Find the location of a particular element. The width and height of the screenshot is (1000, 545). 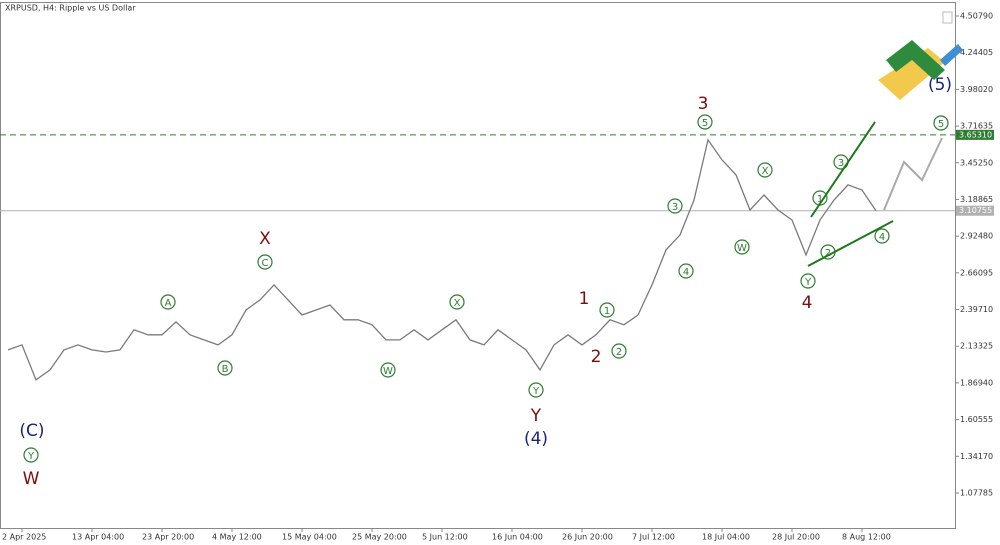

y-tick-label: 2.13325 is located at coordinates (976, 346).